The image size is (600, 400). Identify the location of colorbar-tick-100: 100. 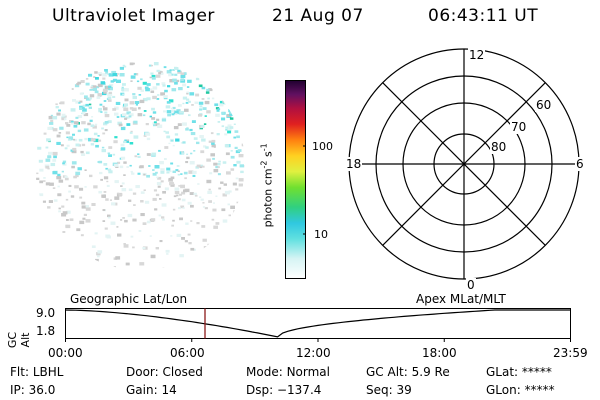
(322, 146).